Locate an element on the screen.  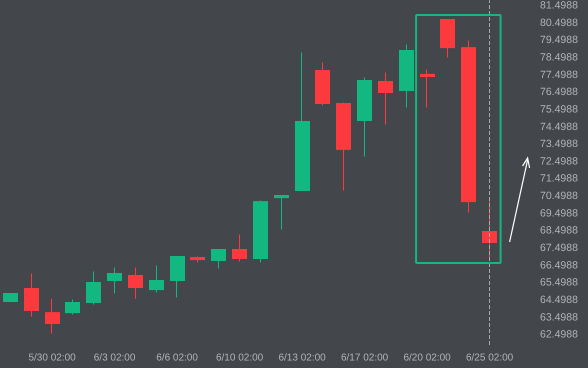
x-tick-label: 6/17 02:00 is located at coordinates (364, 358).